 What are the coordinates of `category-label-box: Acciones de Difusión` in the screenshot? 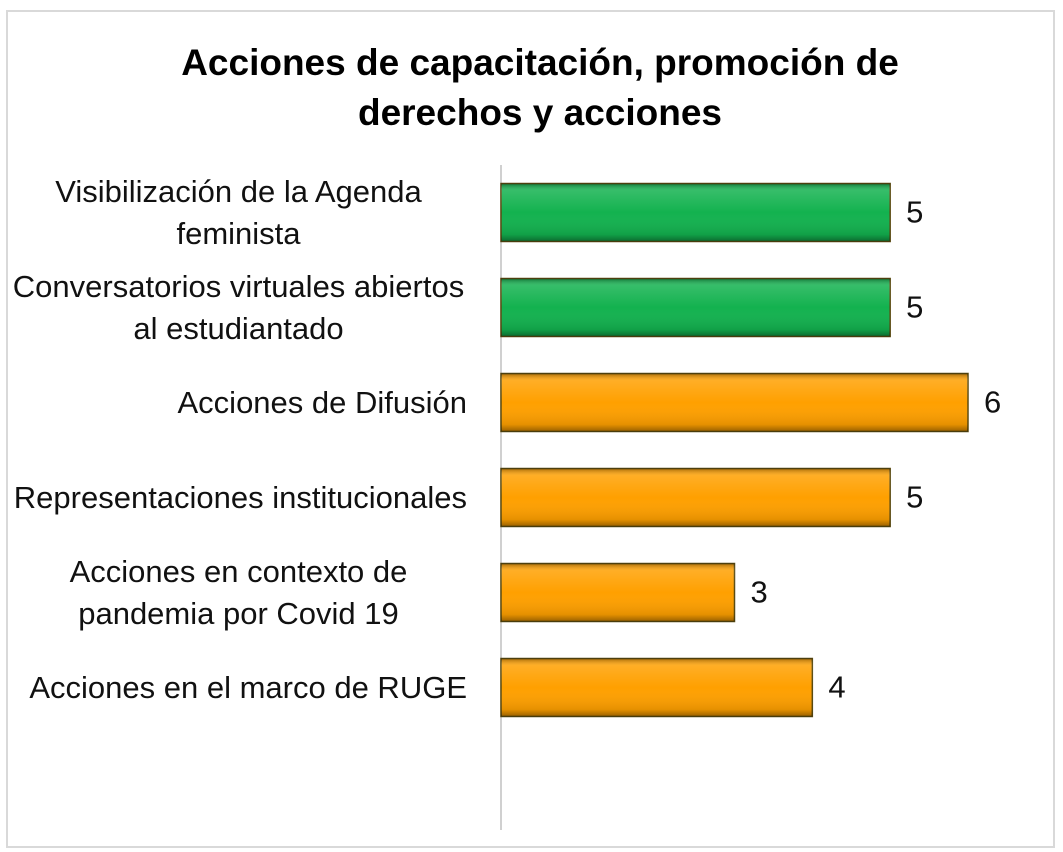 It's located at (239, 402).